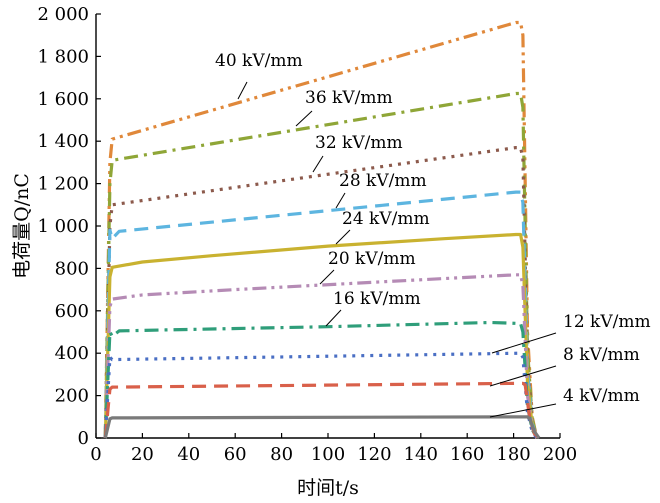  Describe the element at coordinates (95, 454) in the screenshot. I see `x-tick-label: 0` at that location.